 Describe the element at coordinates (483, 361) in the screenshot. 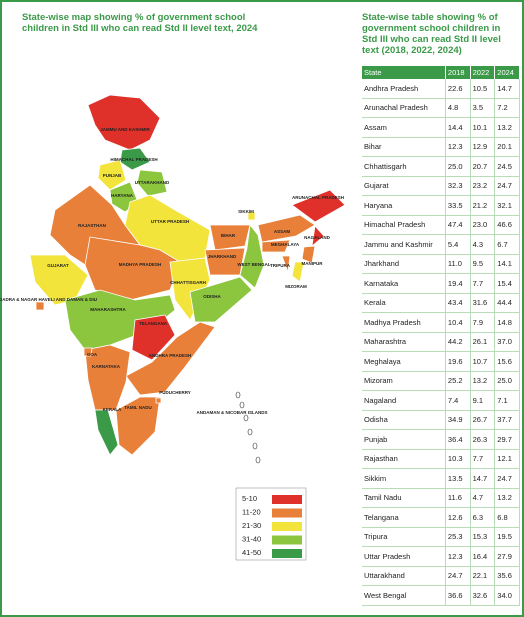

I see `value-cell: 10.7` at that location.